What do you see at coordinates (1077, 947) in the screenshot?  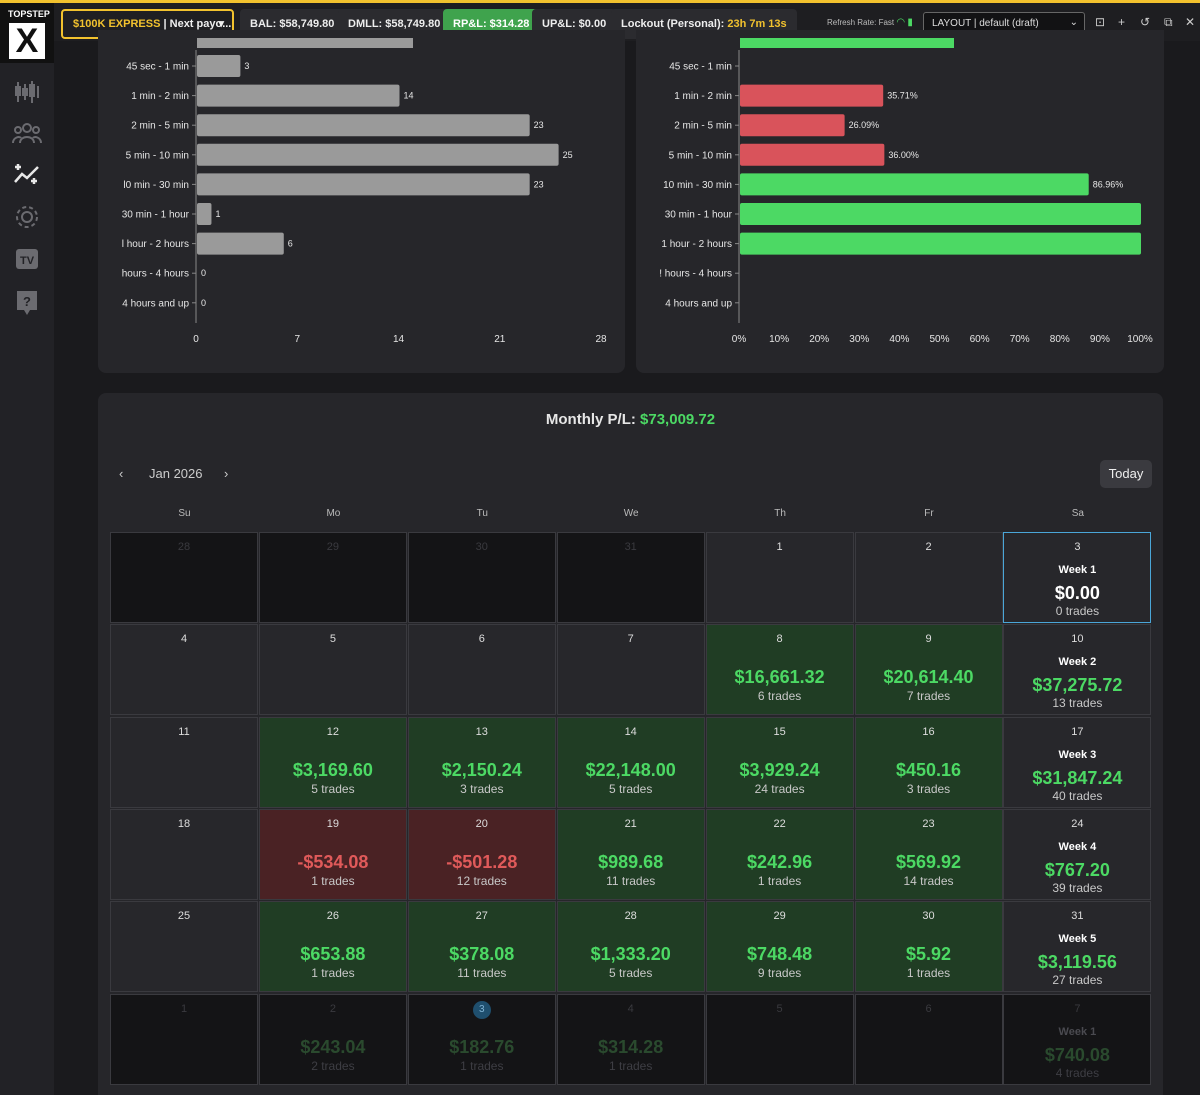 I see `week-summary-cell: 31 Week 5 $3,119.56 27 trades` at bounding box center [1077, 947].